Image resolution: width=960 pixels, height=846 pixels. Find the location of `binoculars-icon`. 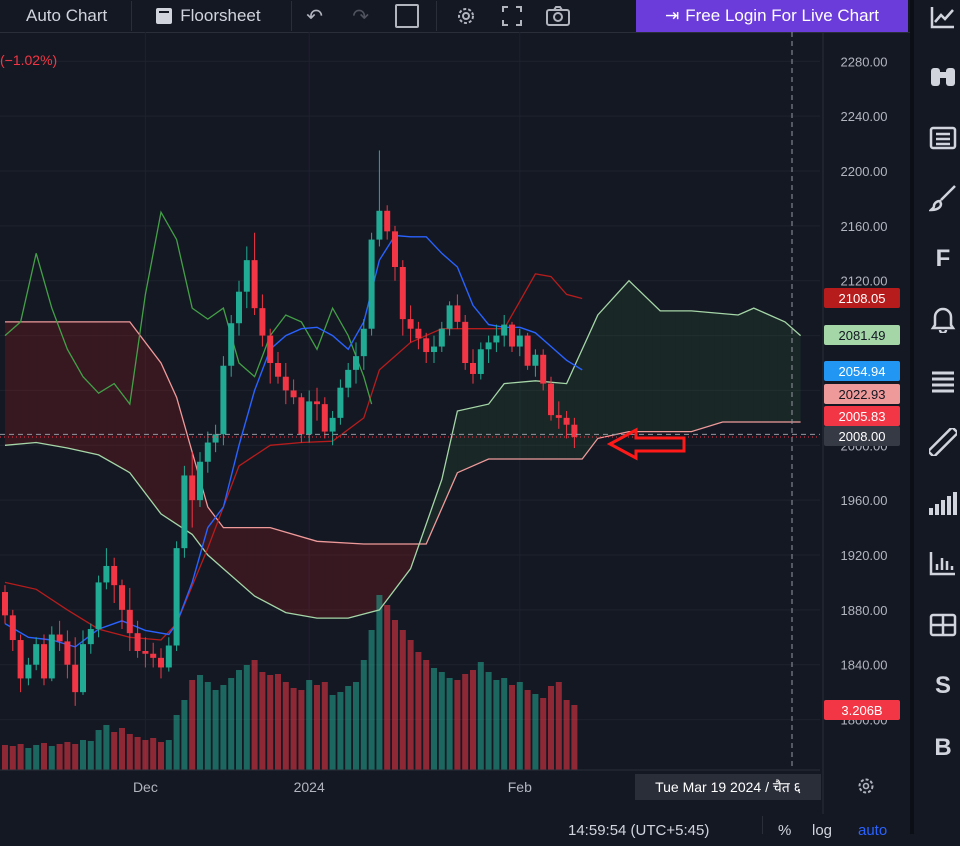

binoculars-icon is located at coordinates (943, 77).